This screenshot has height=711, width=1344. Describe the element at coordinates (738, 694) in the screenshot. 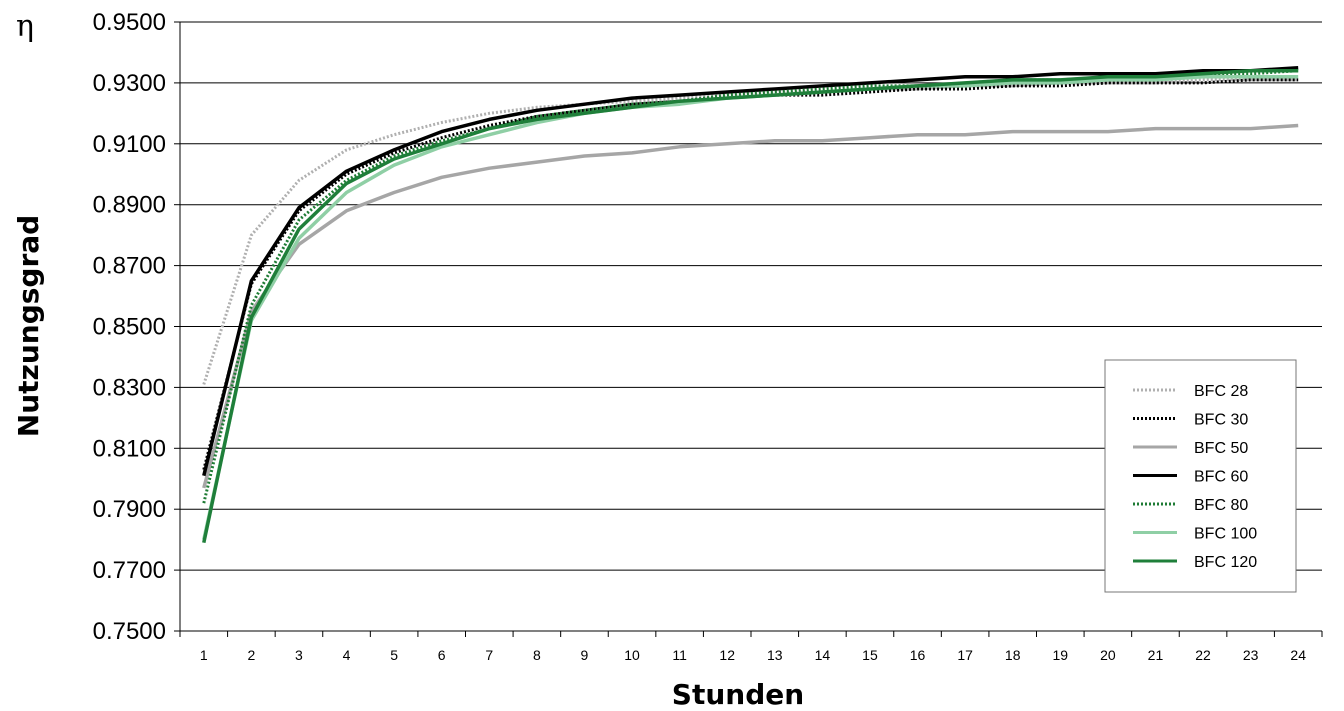

I see `x-axis-title: Stunden` at that location.